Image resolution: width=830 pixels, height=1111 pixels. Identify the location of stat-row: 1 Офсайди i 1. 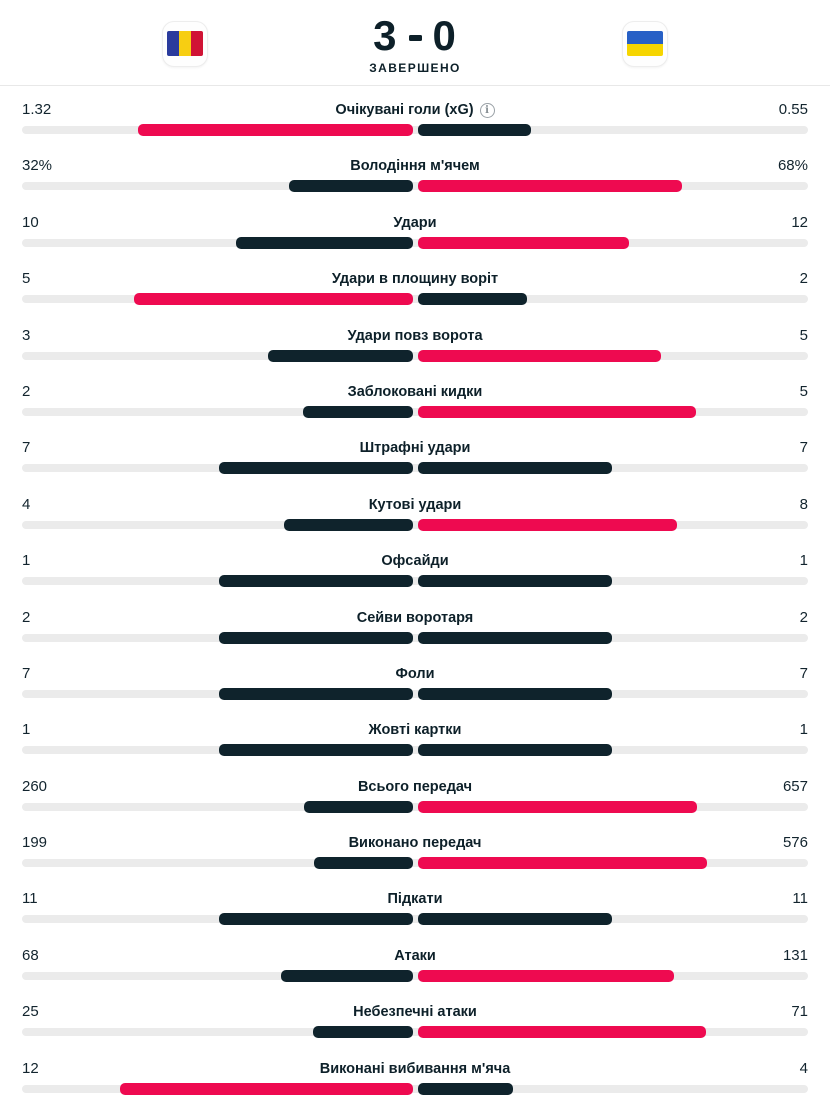
(415, 575).